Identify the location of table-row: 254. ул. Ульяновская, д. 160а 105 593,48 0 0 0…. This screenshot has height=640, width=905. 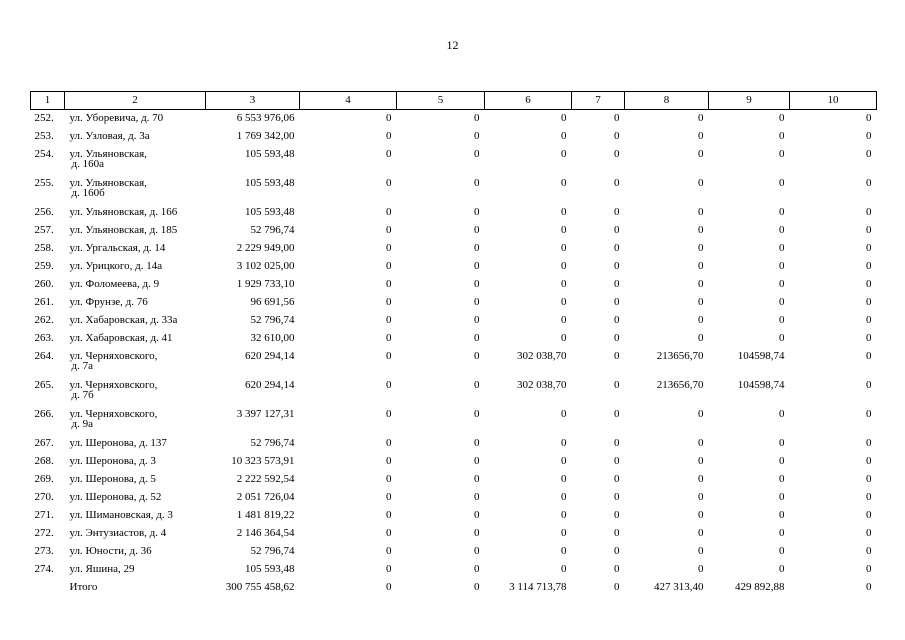
(454, 160).